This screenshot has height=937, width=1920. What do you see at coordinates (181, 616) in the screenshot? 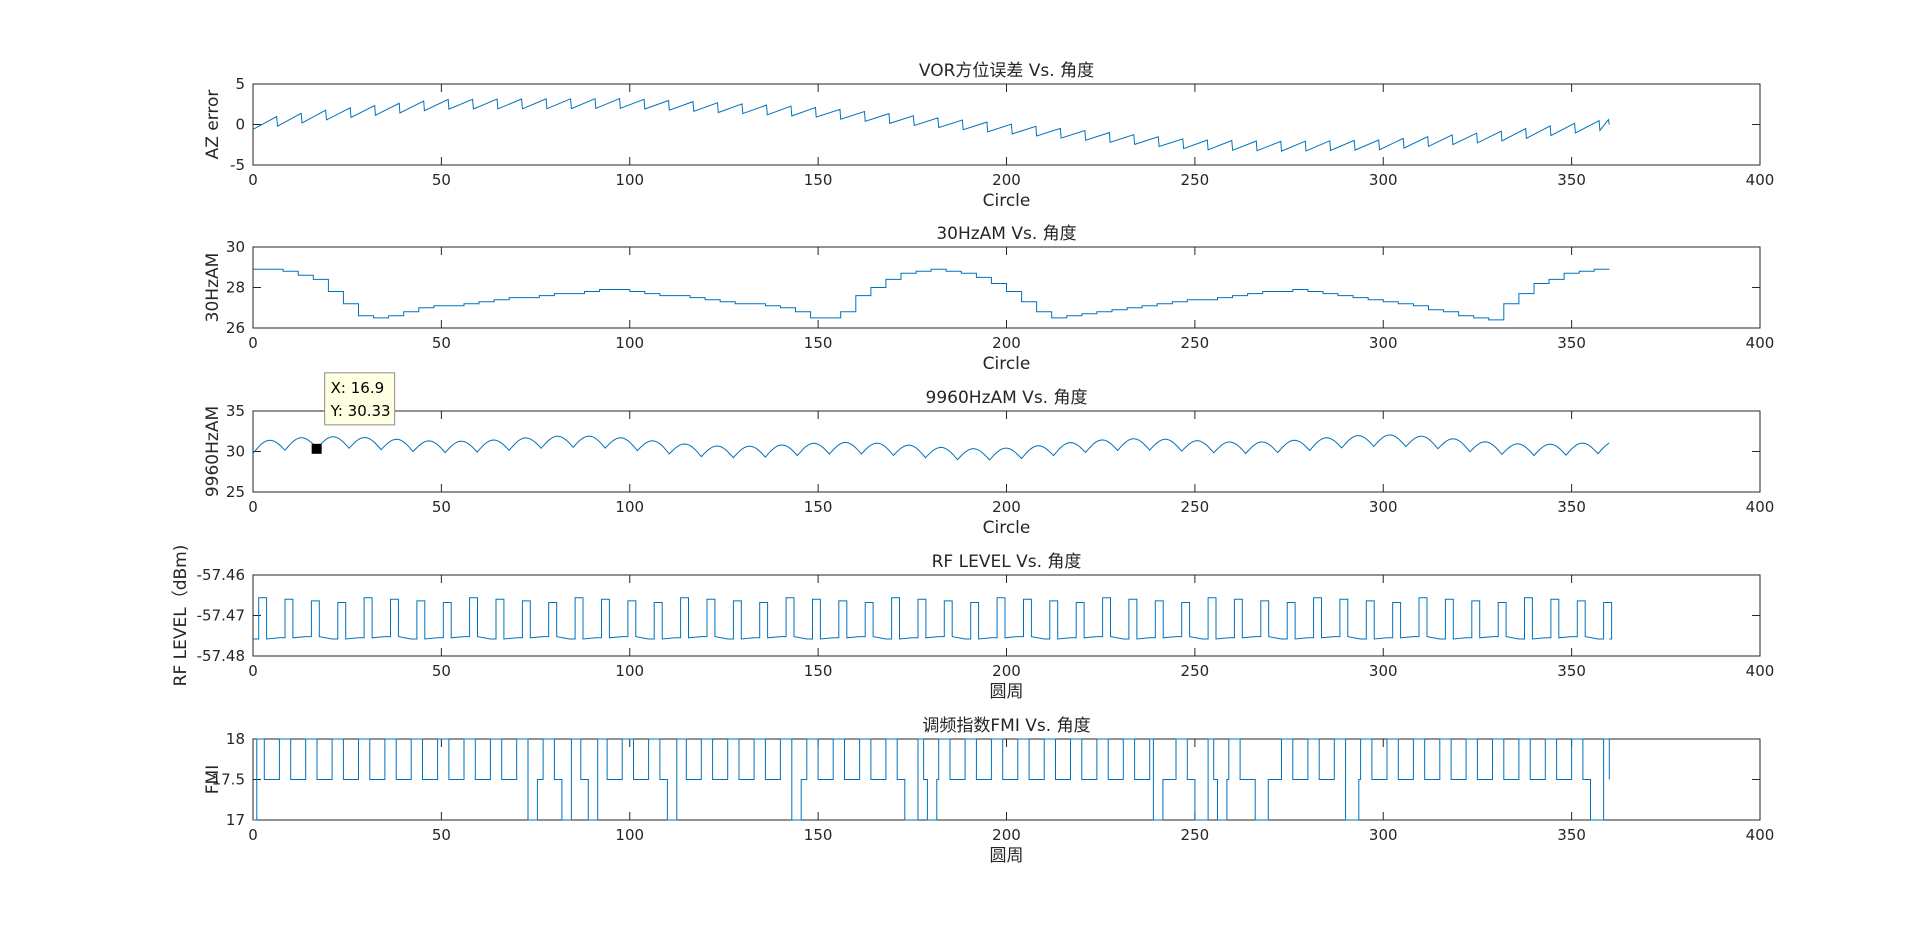
I see `y-axis-label: RF LEVEL（dBm)` at bounding box center [181, 616].